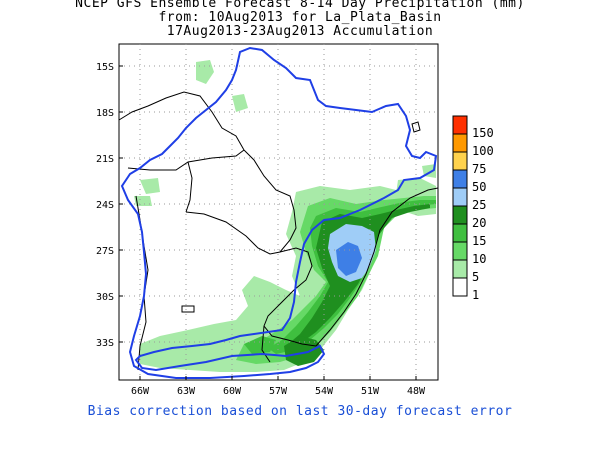 The image size is (600, 450). What do you see at coordinates (324, 391) in the screenshot?
I see `lon-label: 54W` at bounding box center [324, 391].